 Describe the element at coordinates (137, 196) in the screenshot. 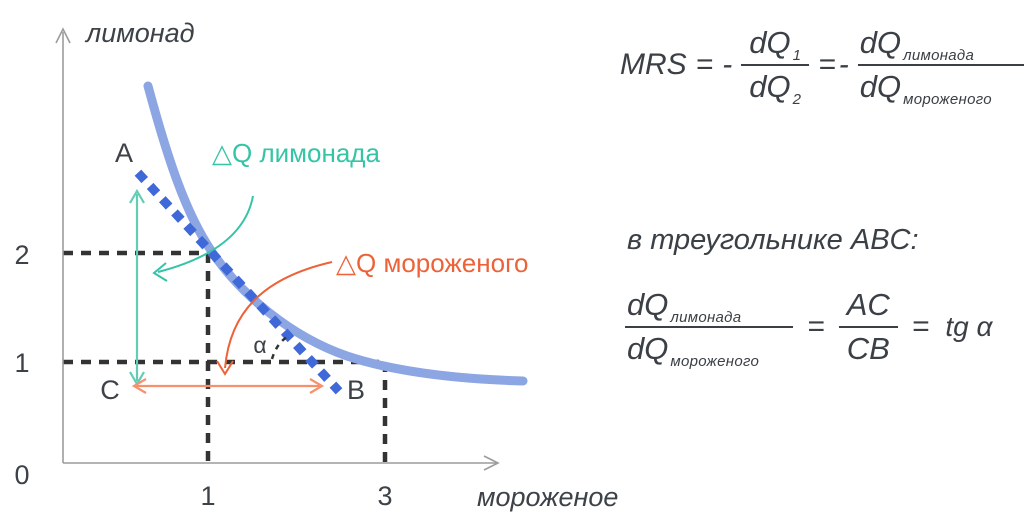

I see `ac-arrowhead-top-icon` at that location.